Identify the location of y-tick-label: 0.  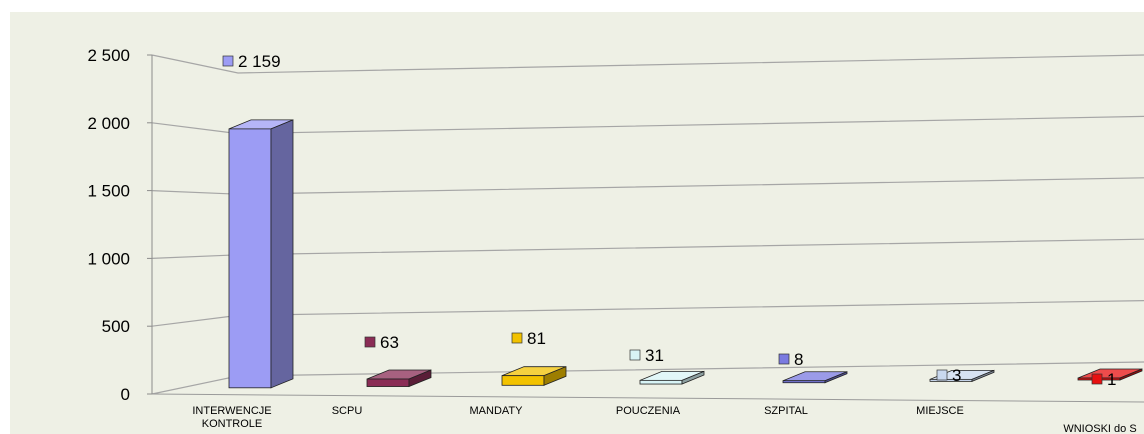
(125, 394).